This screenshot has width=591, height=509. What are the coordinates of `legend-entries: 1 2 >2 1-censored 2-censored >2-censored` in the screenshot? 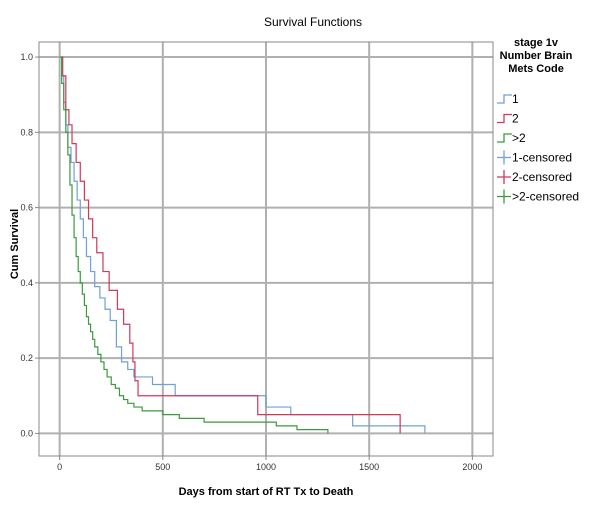 It's located at (538, 148).